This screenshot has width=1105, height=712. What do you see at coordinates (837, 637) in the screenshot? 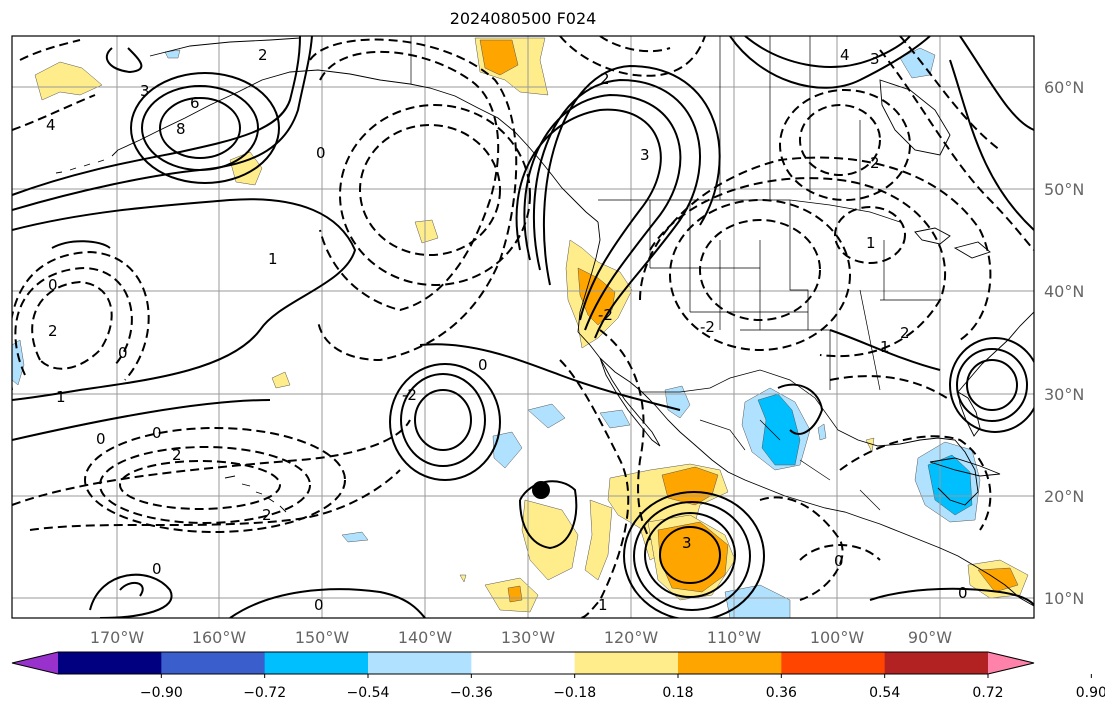
I see `lon-tick-label: 100°W` at bounding box center [837, 637].